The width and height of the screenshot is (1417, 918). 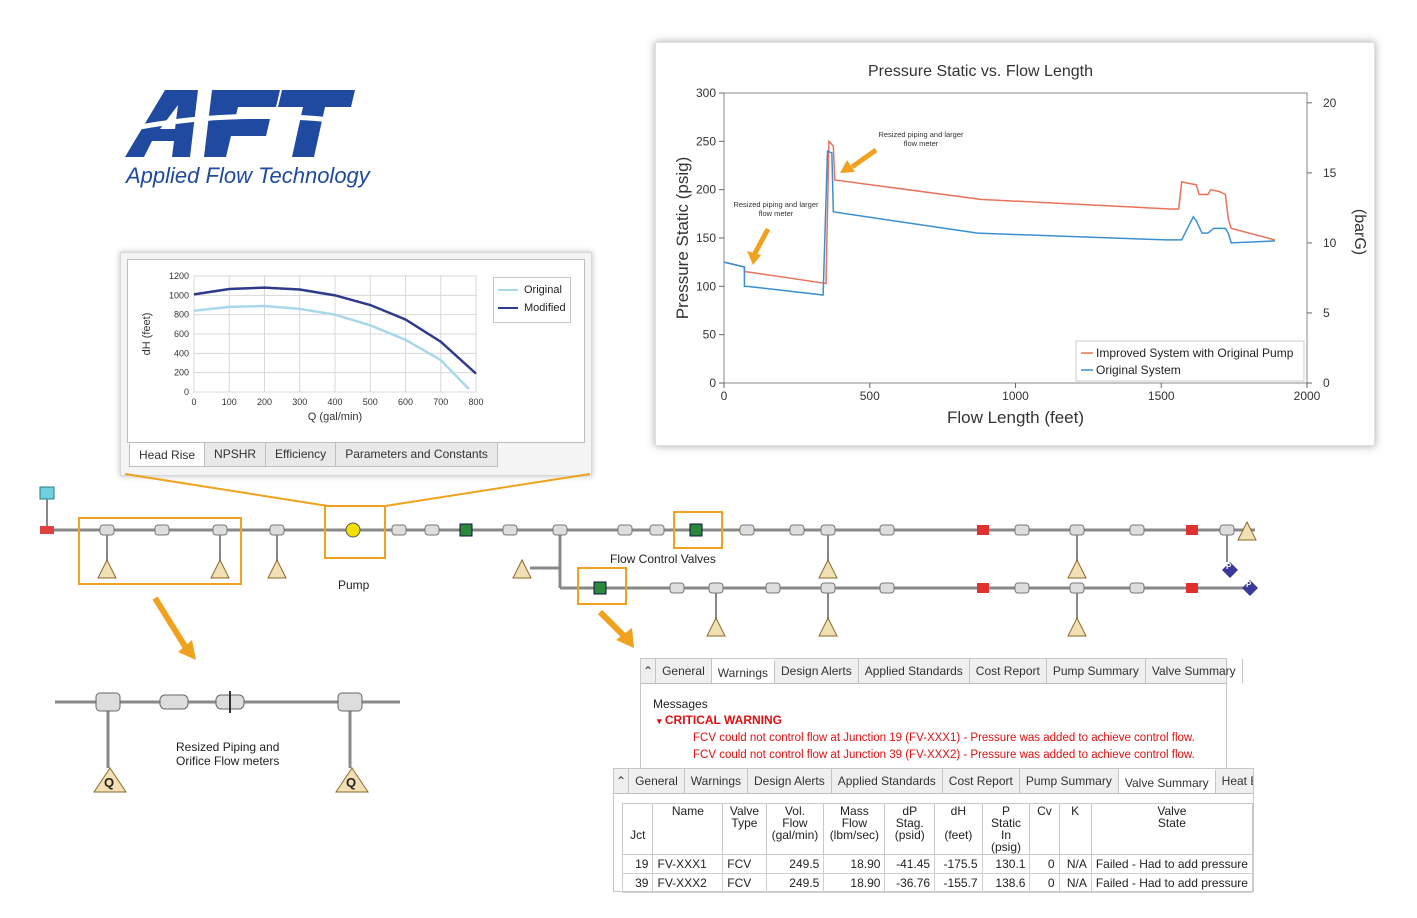 I want to click on legend-original: Original, so click(x=530, y=290).